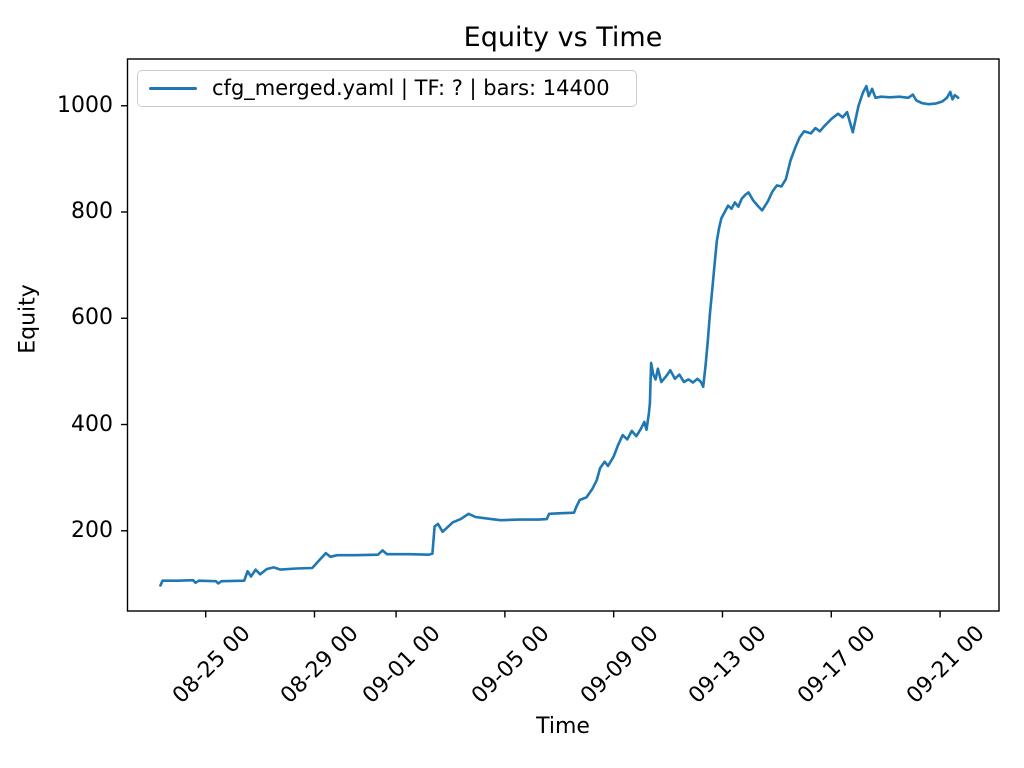 The height and width of the screenshot is (768, 1024). I want to click on legend-label: cfg_merged.yaml | TF: ? | bars: 14400, so click(411, 87).